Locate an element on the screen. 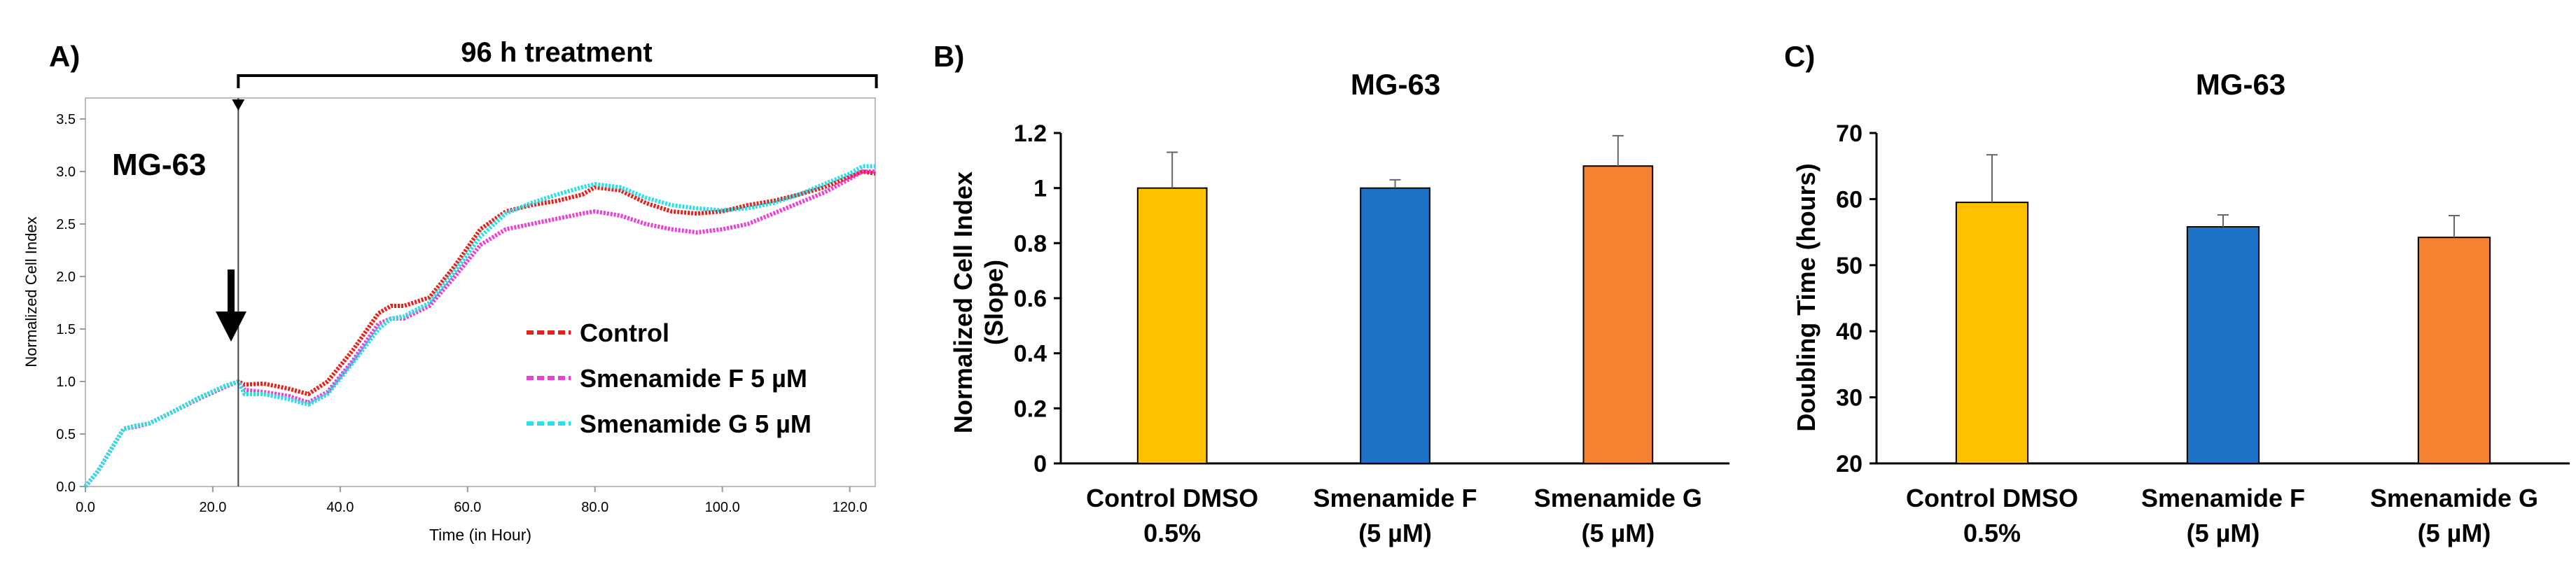 The image size is (2576, 574). treatment-annotation: 96 h treatment is located at coordinates (556, 52).